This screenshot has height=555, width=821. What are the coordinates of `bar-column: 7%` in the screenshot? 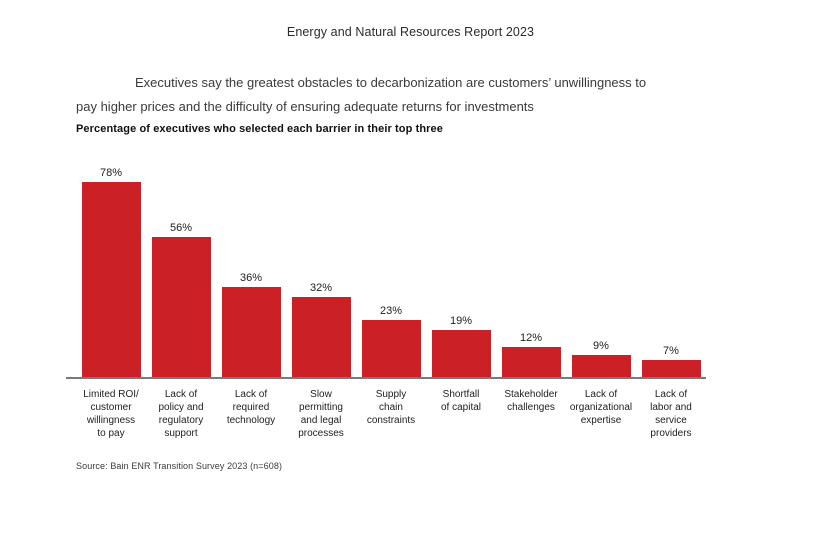 It's located at (671, 360).